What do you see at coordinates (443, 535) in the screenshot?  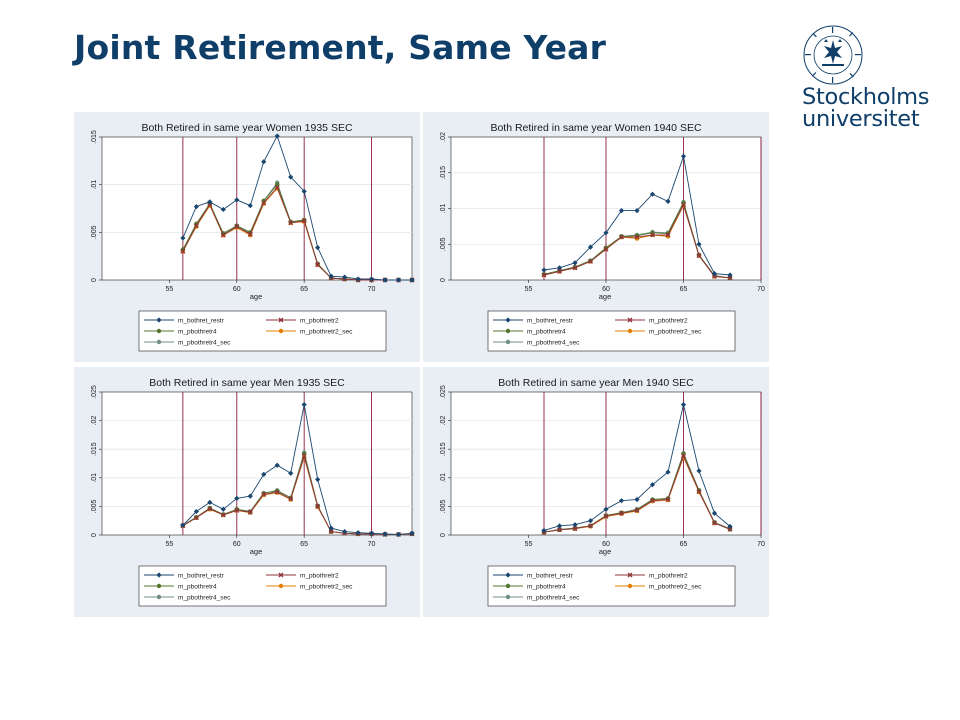 I see `y-tick-label: 0` at bounding box center [443, 535].